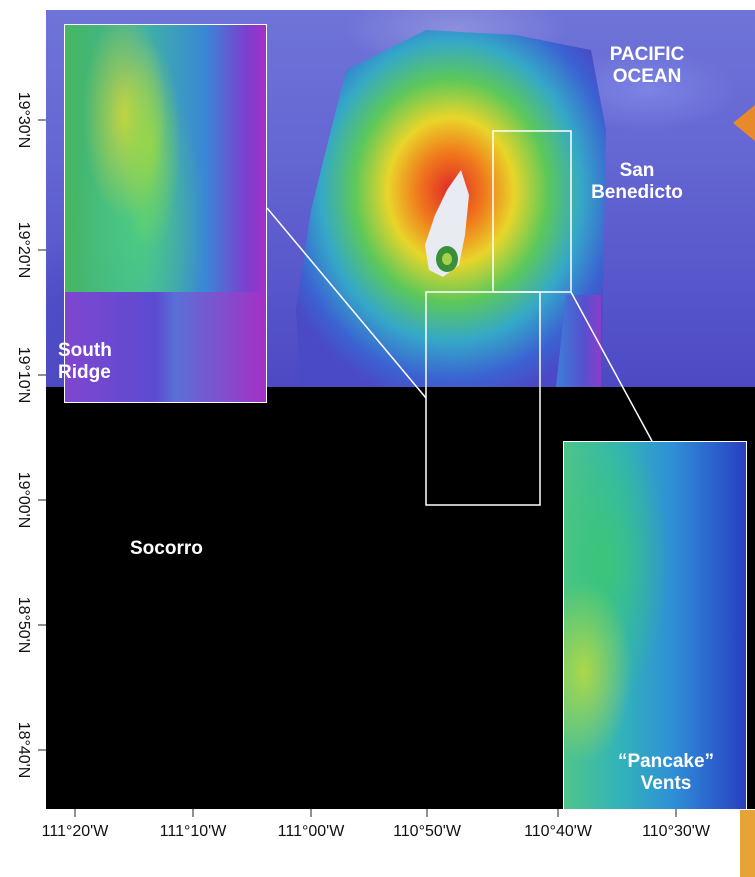 The width and height of the screenshot is (755, 877). Describe the element at coordinates (637, 170) in the screenshot. I see `label-san-benedicto-line1: San` at that location.